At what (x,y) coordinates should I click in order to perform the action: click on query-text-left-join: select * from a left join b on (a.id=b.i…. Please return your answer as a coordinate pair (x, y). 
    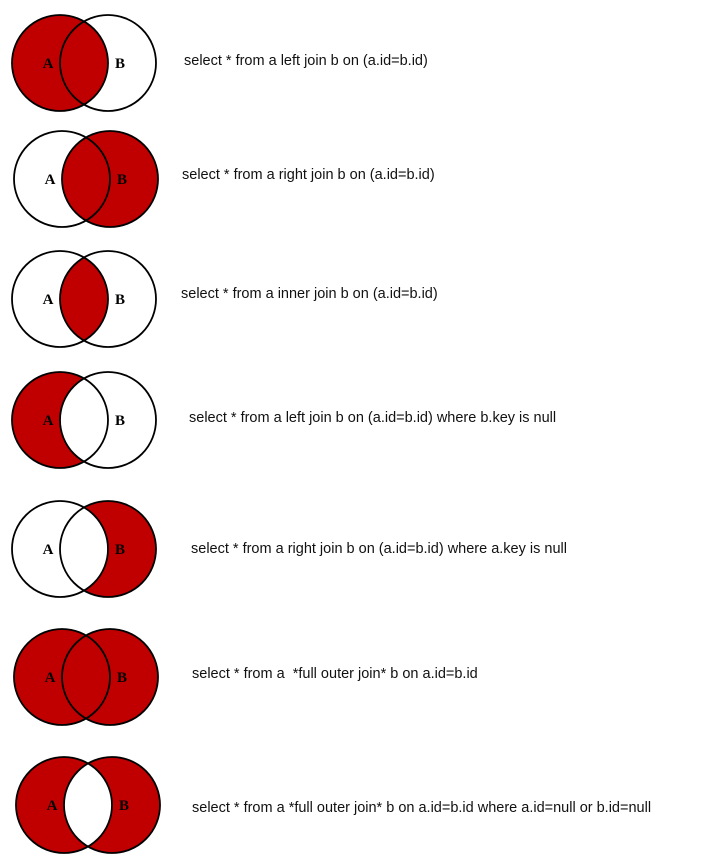
    Looking at the image, I should click on (306, 61).